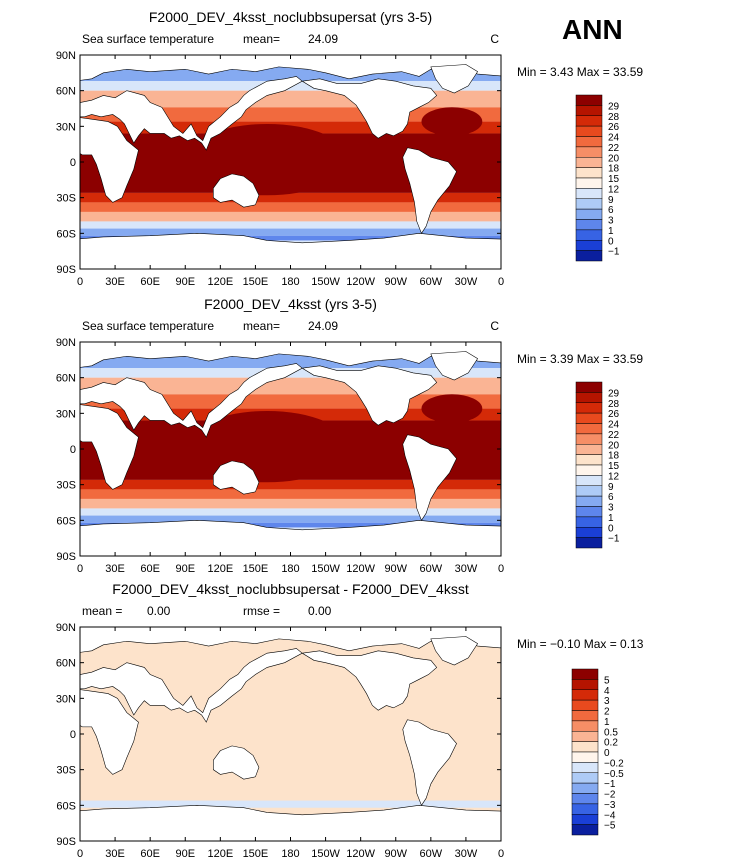 The image size is (733, 866). What do you see at coordinates (611, 231) in the screenshot?
I see `colorbar-label: 1` at bounding box center [611, 231].